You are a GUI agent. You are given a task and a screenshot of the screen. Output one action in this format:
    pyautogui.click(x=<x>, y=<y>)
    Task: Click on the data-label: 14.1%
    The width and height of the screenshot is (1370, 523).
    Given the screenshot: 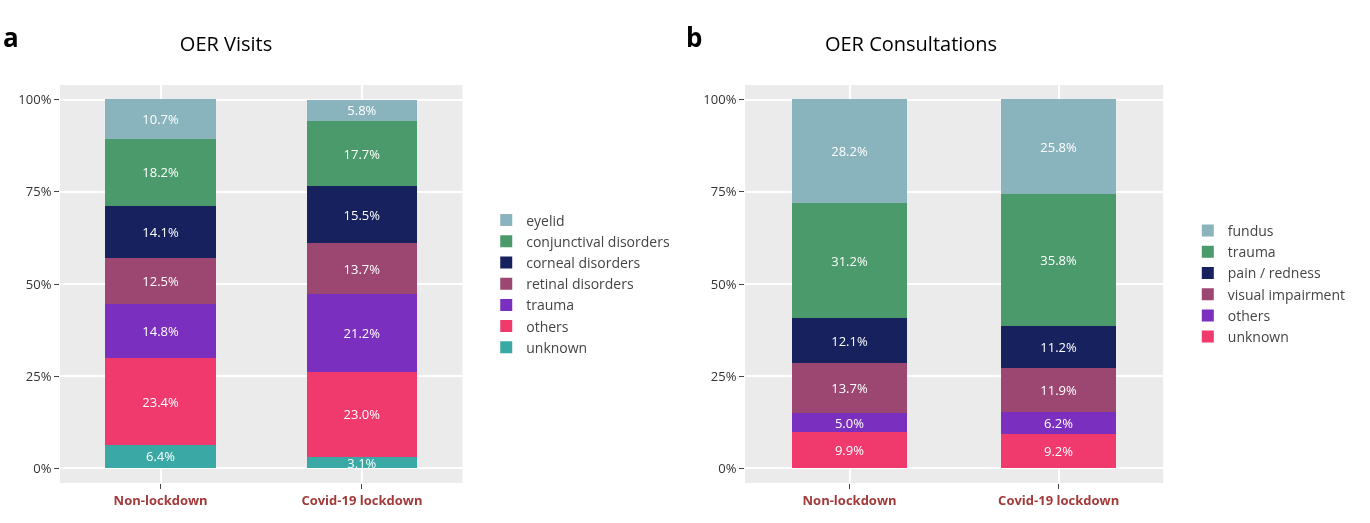 What is the action you would take?
    pyautogui.click(x=160, y=231)
    